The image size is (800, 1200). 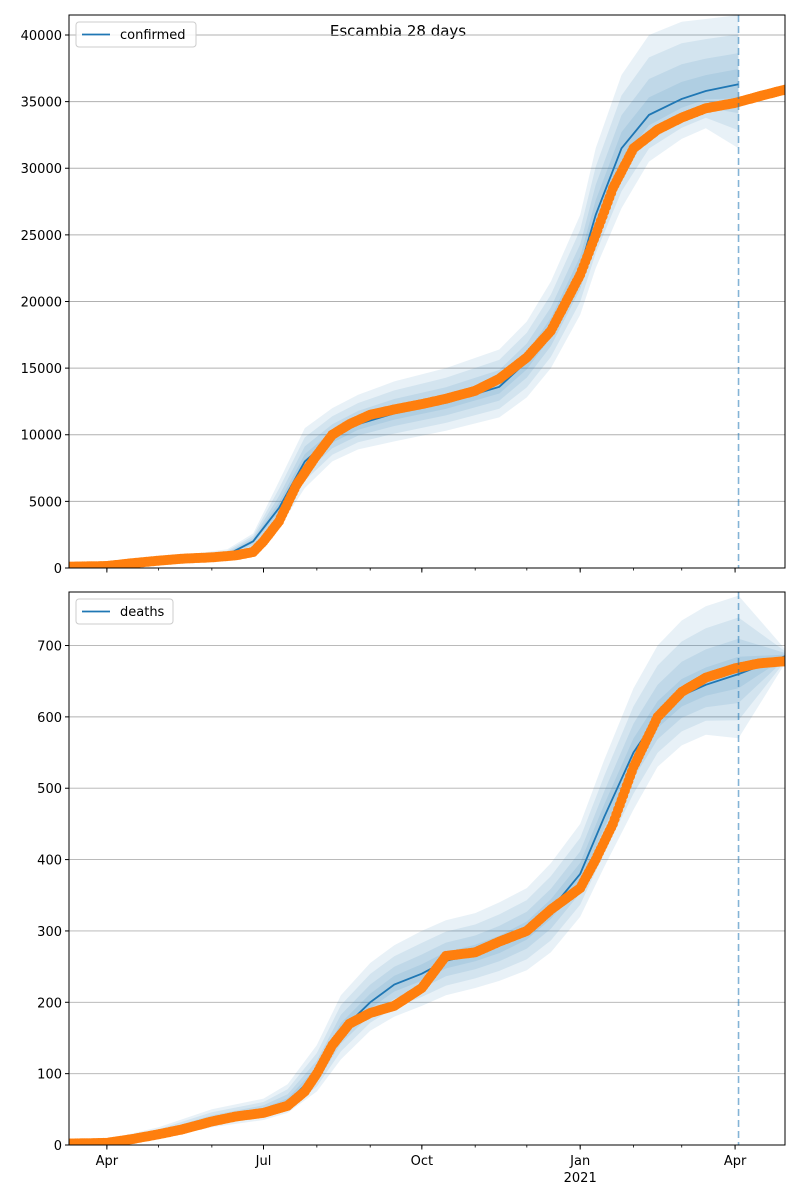 What do you see at coordinates (41, 436) in the screenshot?
I see `y-tick-label: 10000` at bounding box center [41, 436].